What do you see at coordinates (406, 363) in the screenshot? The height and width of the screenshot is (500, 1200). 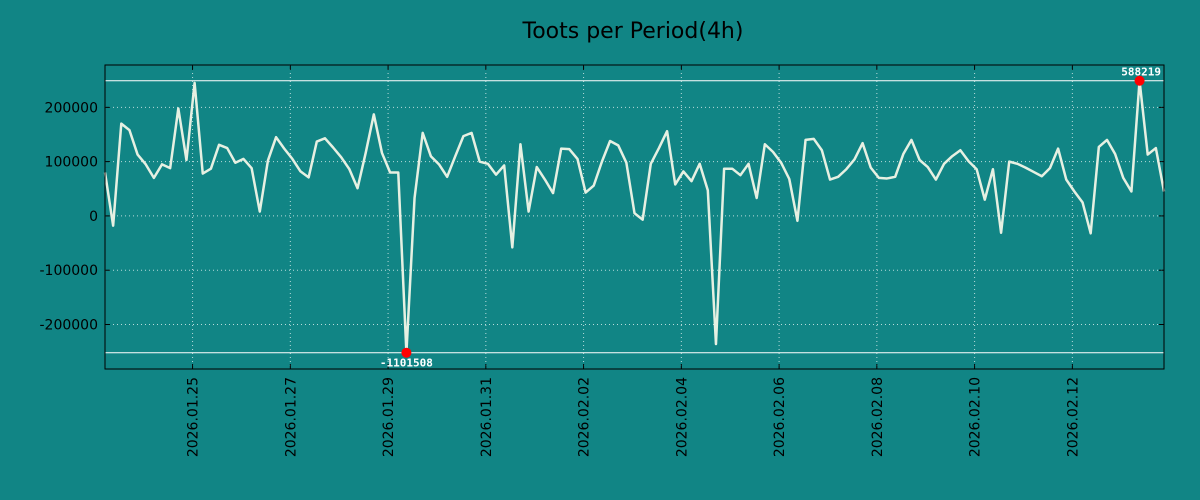 I see `annotation-label: -1101508` at bounding box center [406, 363].